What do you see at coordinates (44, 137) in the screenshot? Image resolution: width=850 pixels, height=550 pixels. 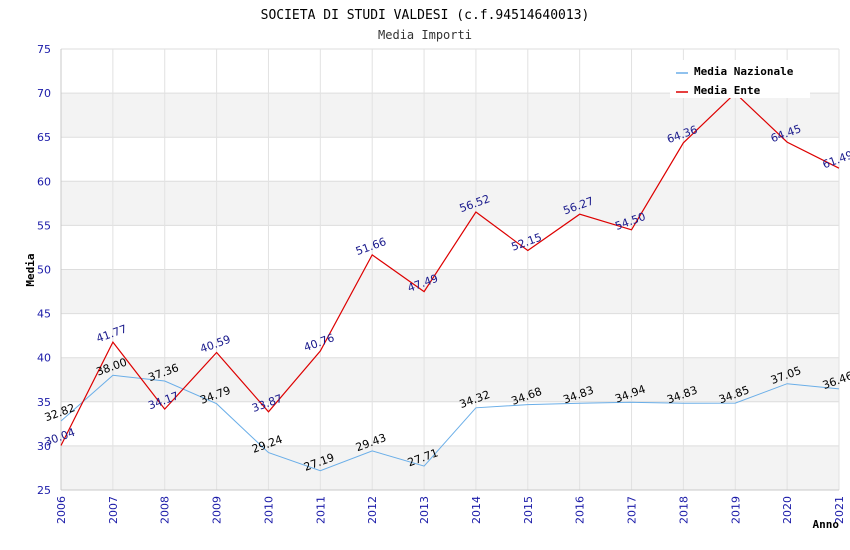 I see `y-tick-label: 65` at bounding box center [44, 137].